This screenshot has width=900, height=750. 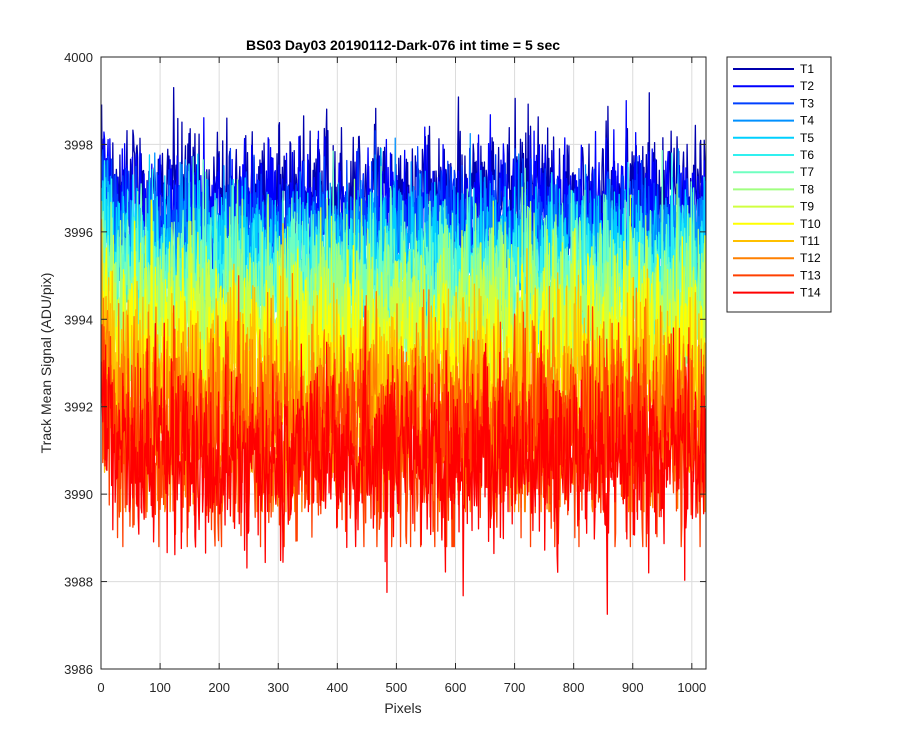 What do you see at coordinates (78, 494) in the screenshot?
I see `y-tick-label: 3990` at bounding box center [78, 494].